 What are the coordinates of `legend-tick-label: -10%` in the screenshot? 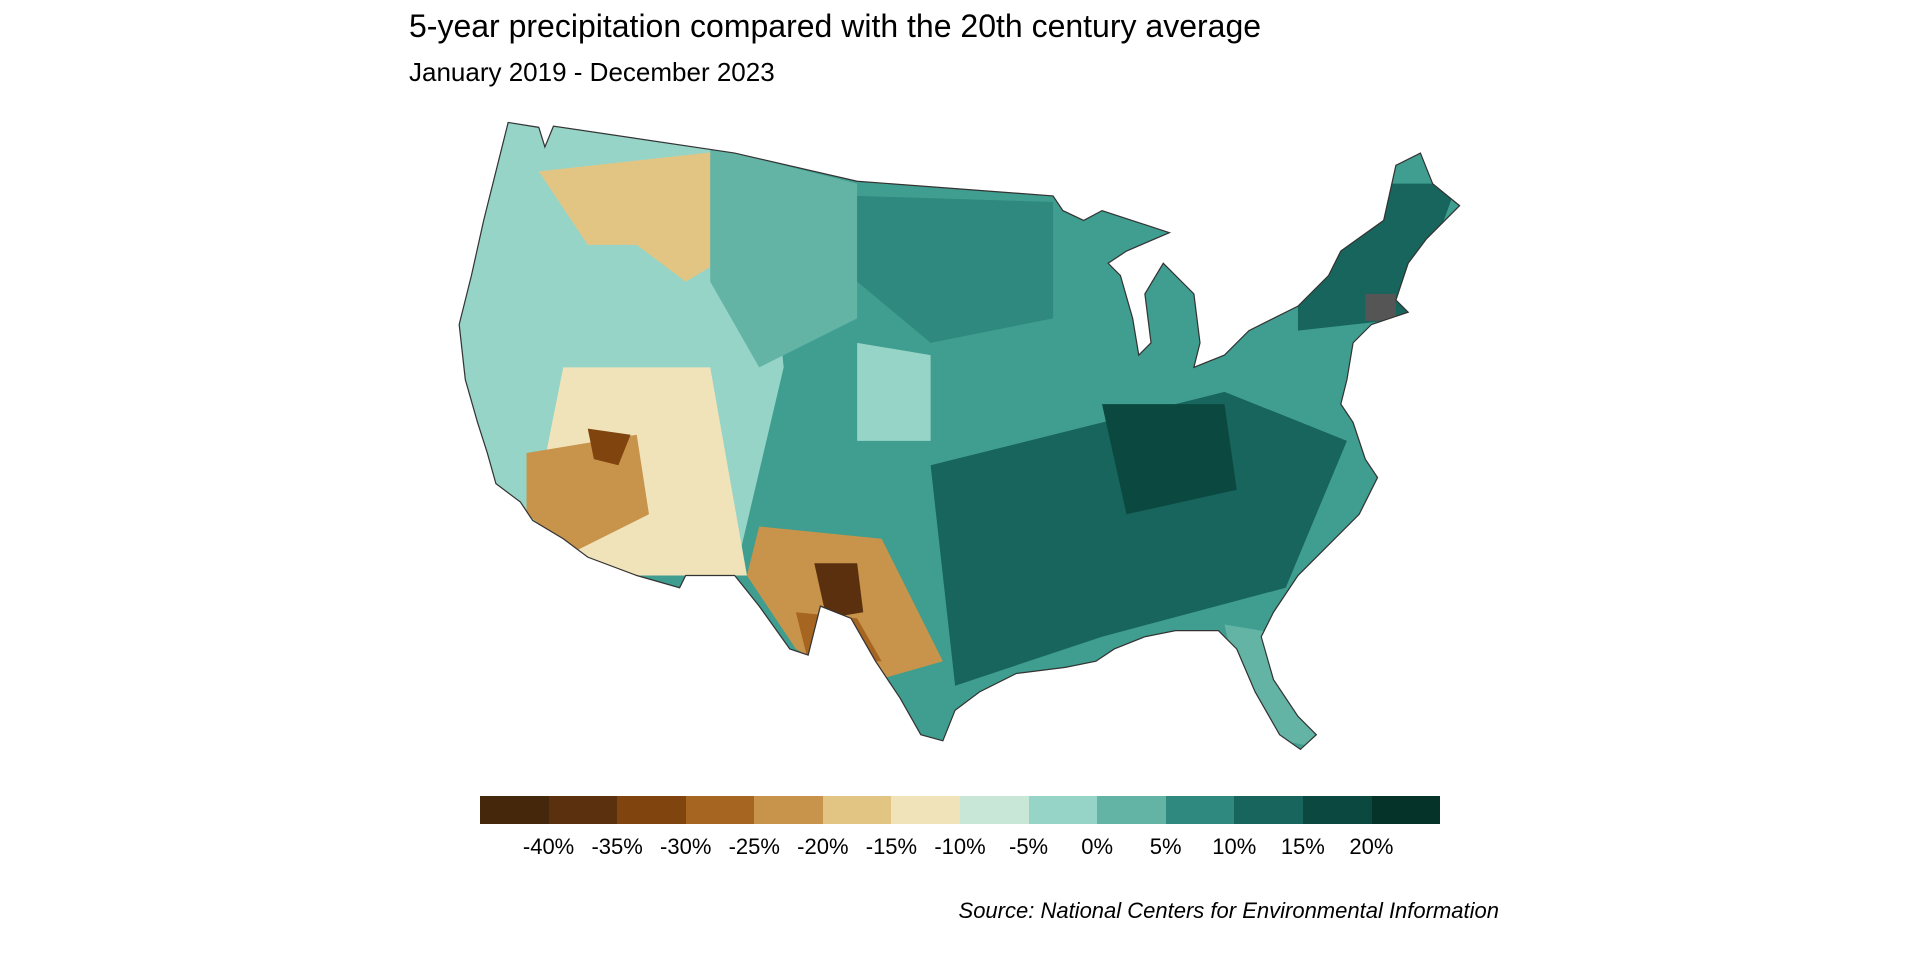 It's located at (960, 846).